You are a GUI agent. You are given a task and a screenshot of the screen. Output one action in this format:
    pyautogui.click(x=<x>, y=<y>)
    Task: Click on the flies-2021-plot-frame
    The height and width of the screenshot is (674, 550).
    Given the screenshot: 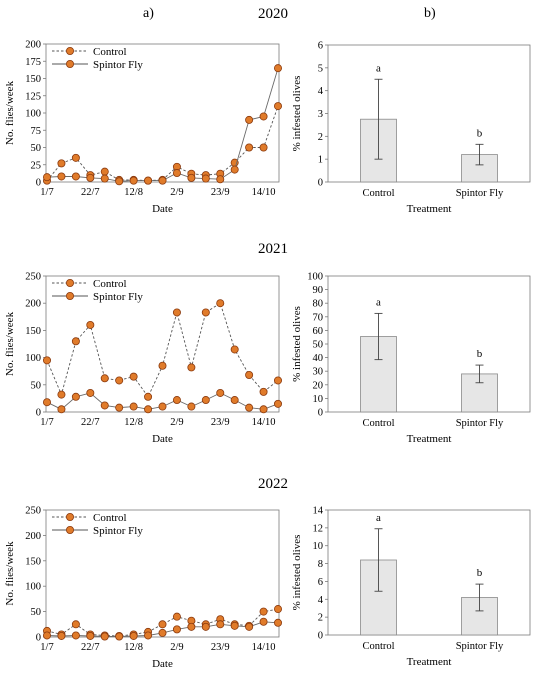 What is the action you would take?
    pyautogui.click(x=162, y=344)
    